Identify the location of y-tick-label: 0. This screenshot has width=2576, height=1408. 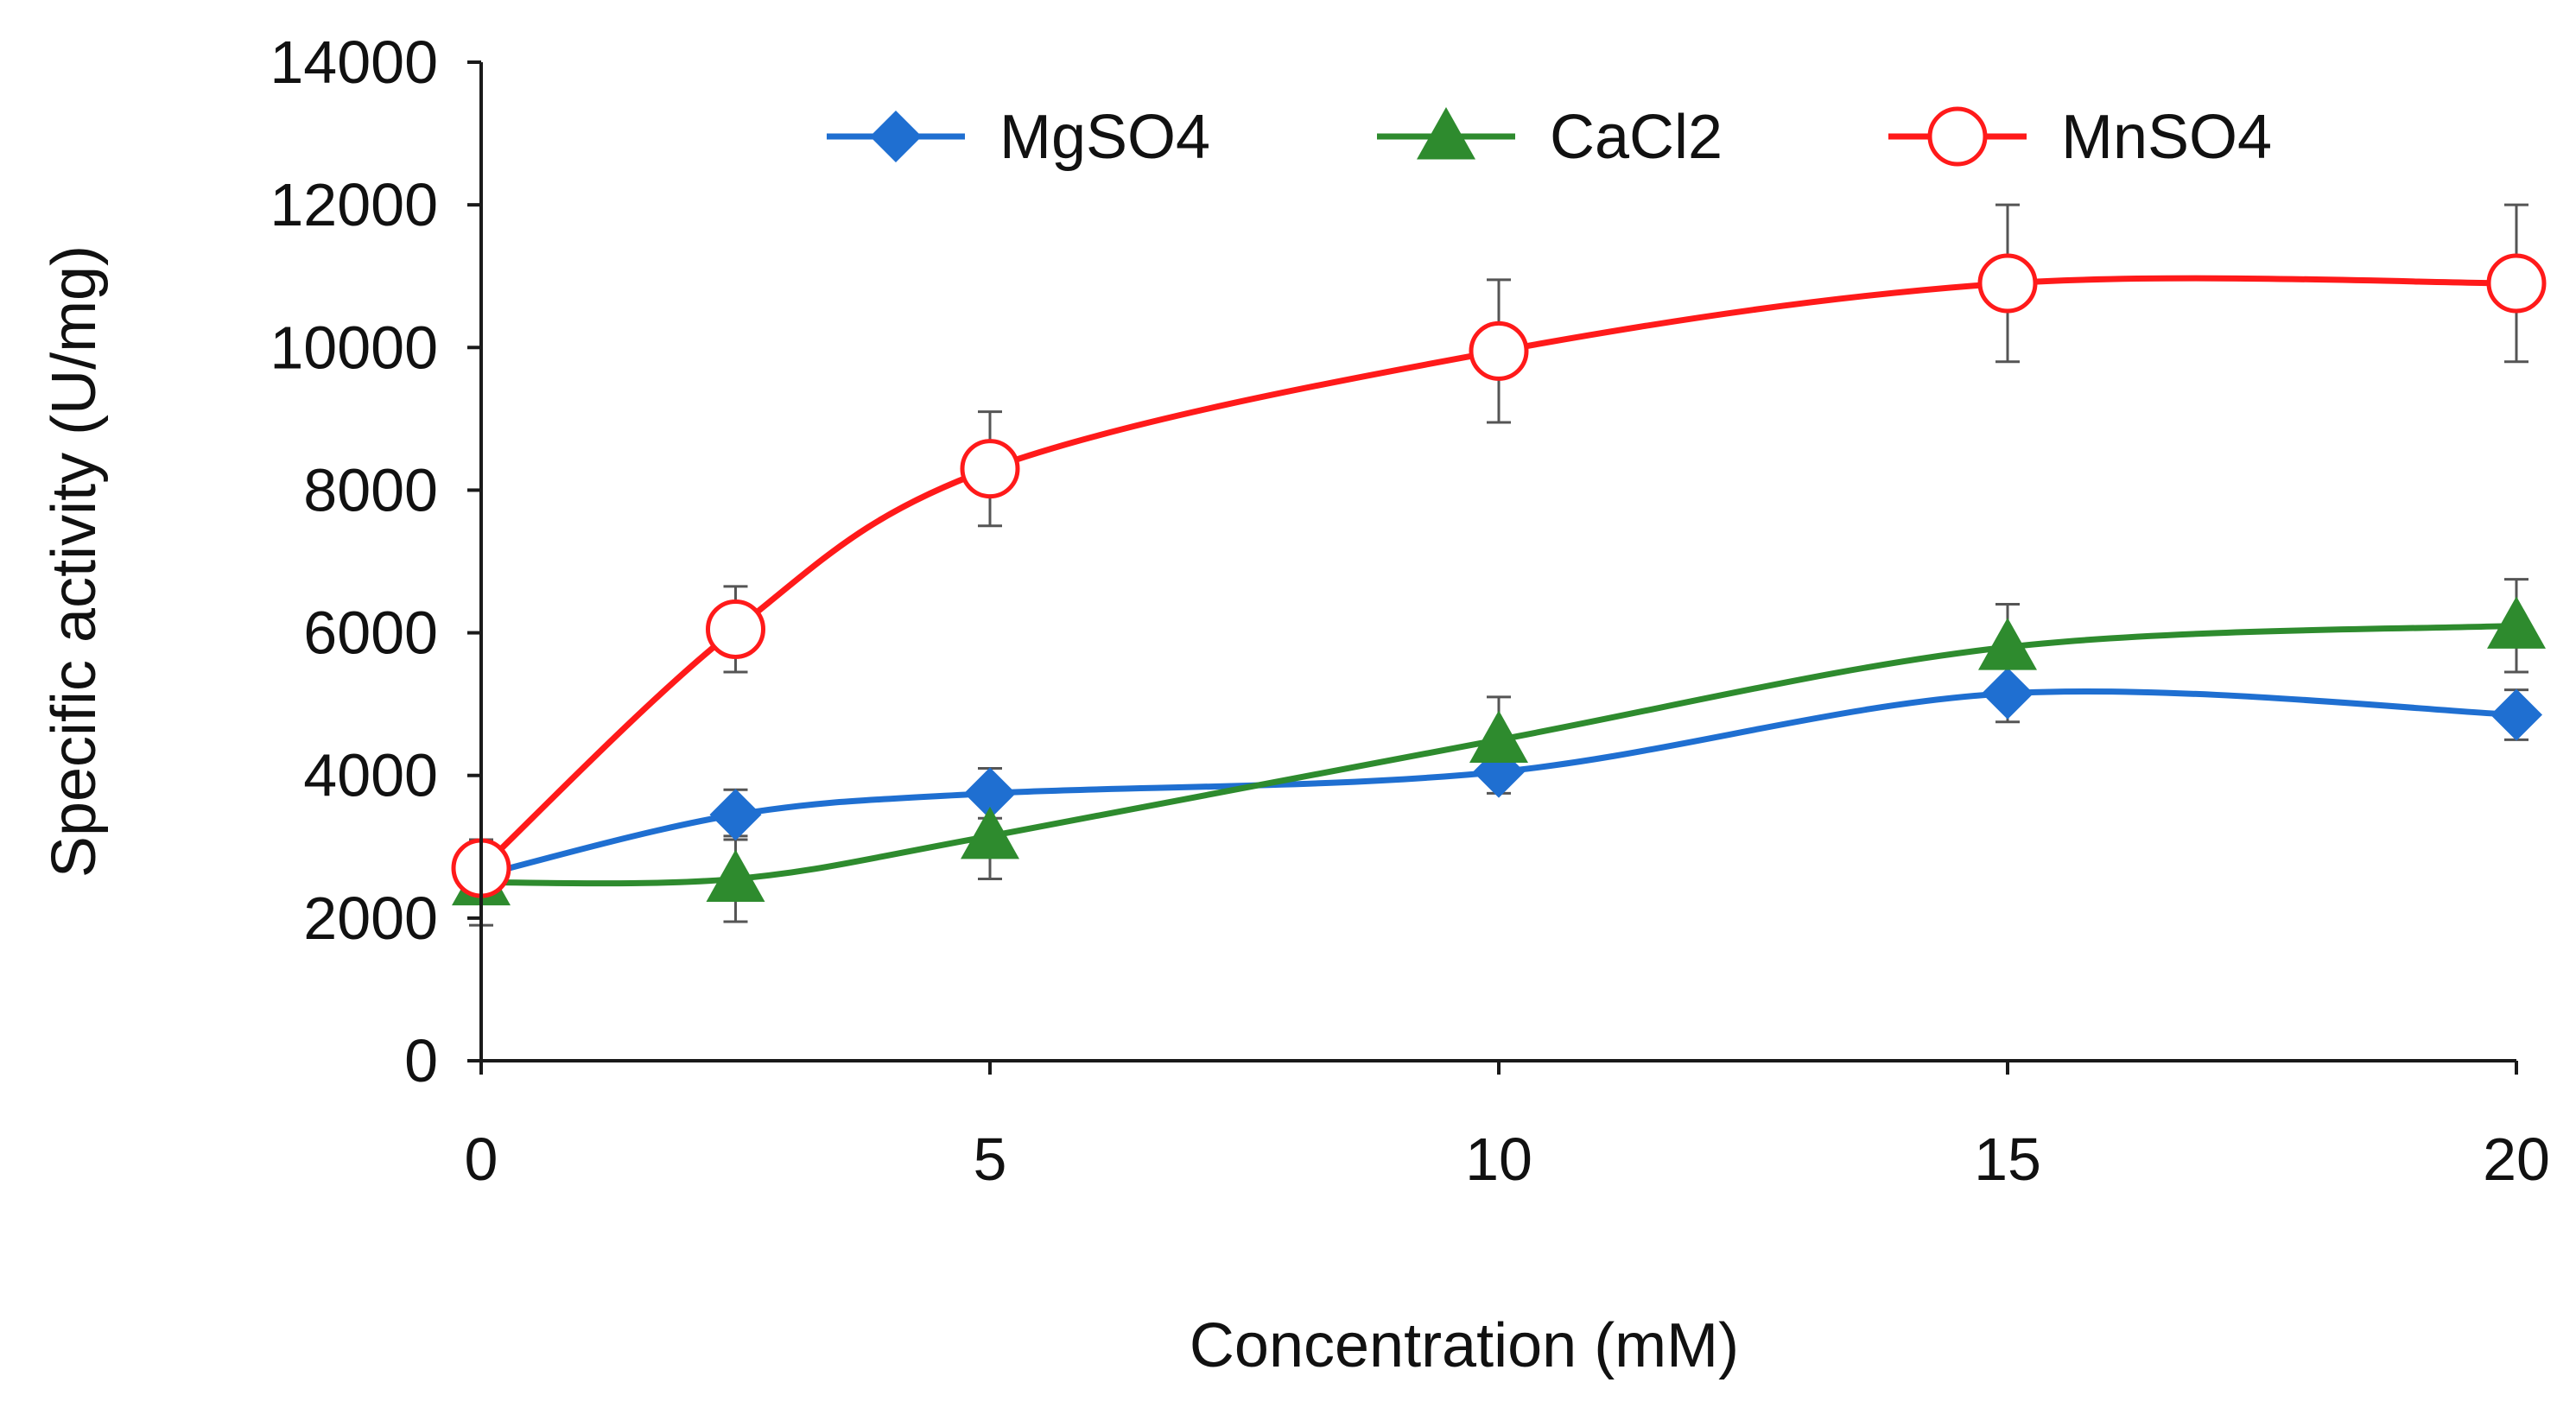
(421, 1060).